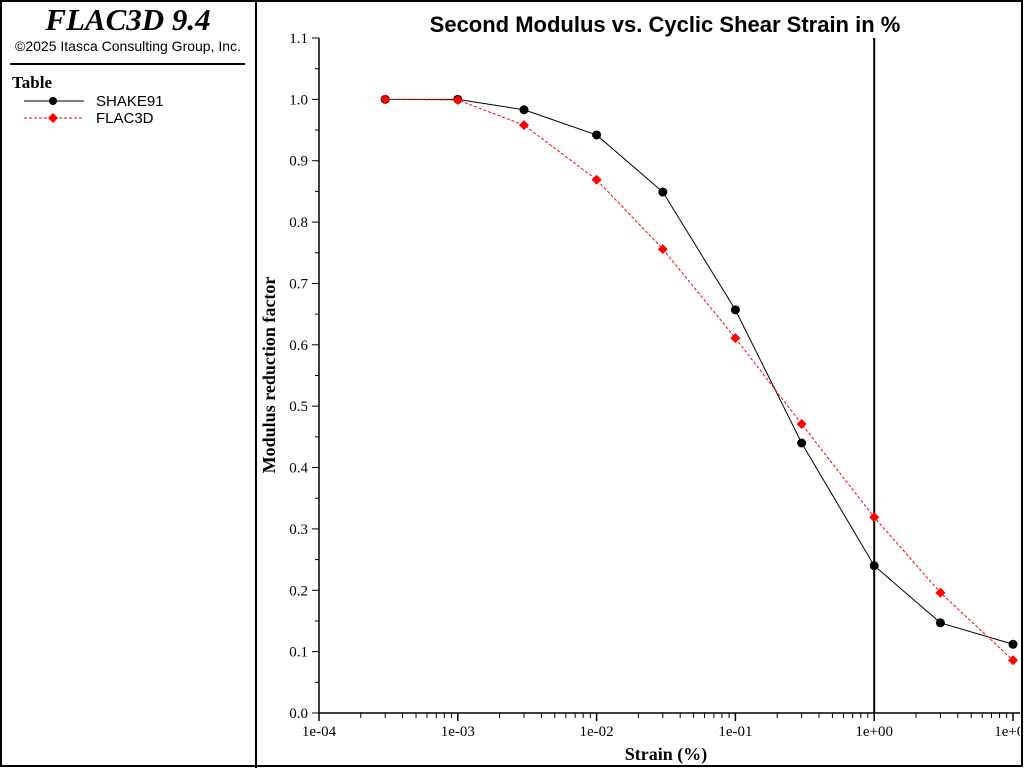 Image resolution: width=1024 pixels, height=768 pixels. I want to click on y-tick-label: 0.8, so click(298, 223).